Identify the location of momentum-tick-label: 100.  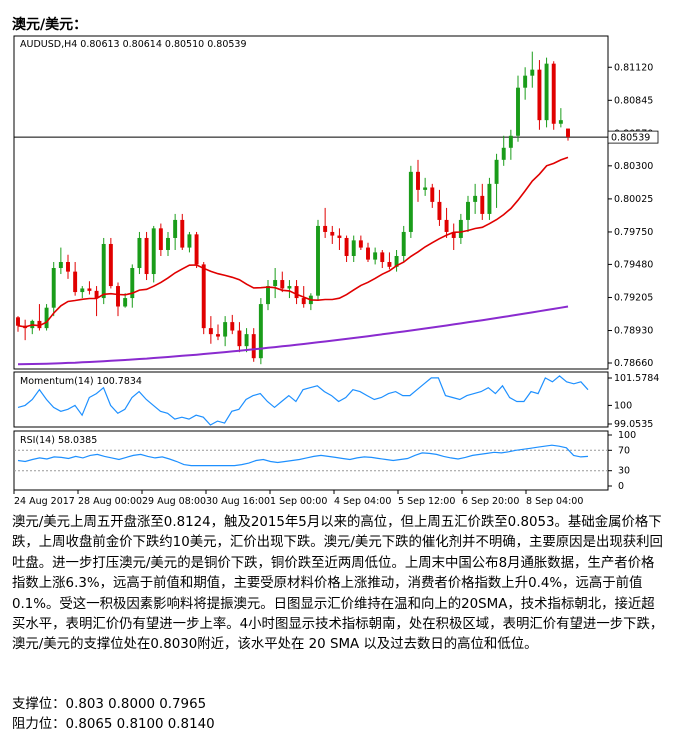
(623, 405).